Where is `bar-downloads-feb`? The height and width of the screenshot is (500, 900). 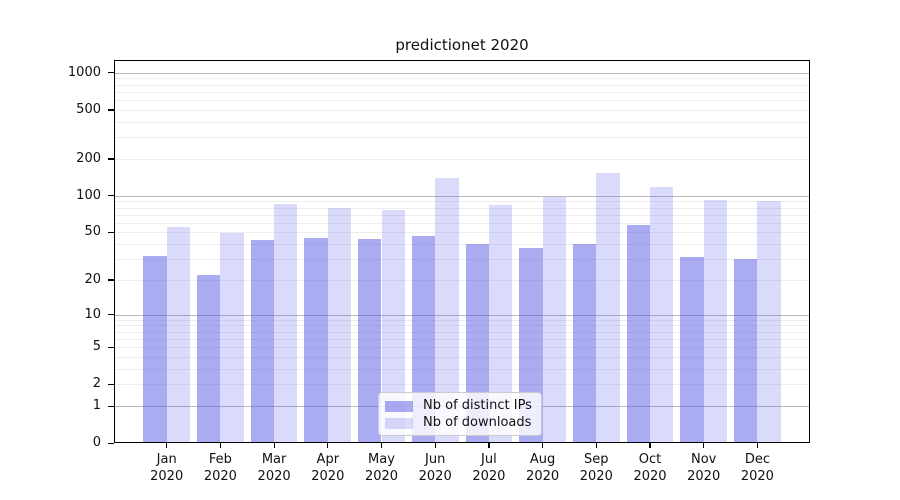
bar-downloads-feb is located at coordinates (232, 338).